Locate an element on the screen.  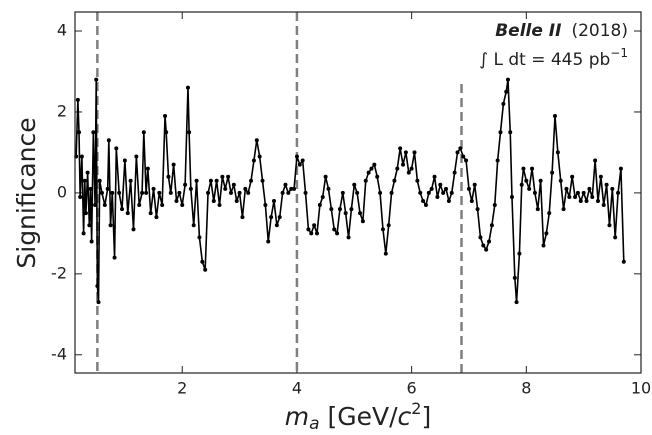
luminosity-exponent: −1 is located at coordinates (619, 53).